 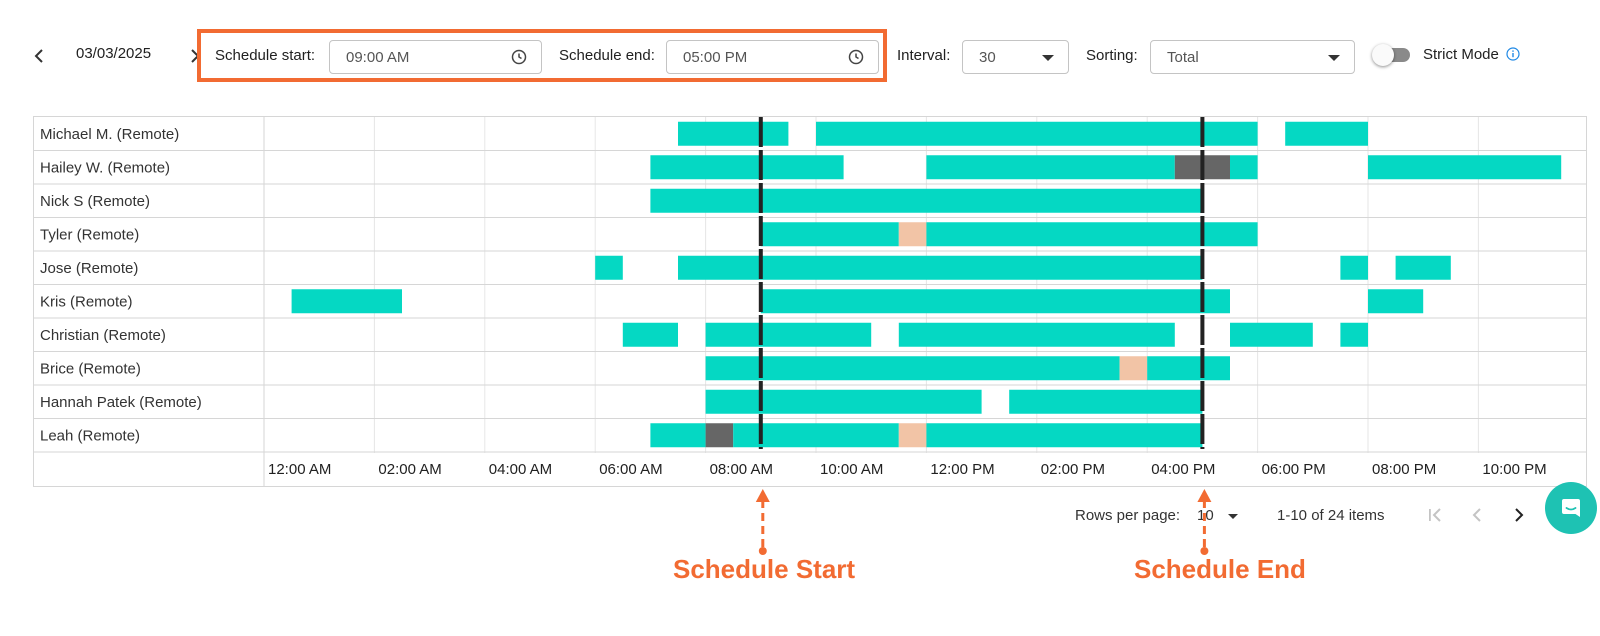 What do you see at coordinates (1183, 469) in the screenshot?
I see `axis-tick-label: 04:00 PM` at bounding box center [1183, 469].